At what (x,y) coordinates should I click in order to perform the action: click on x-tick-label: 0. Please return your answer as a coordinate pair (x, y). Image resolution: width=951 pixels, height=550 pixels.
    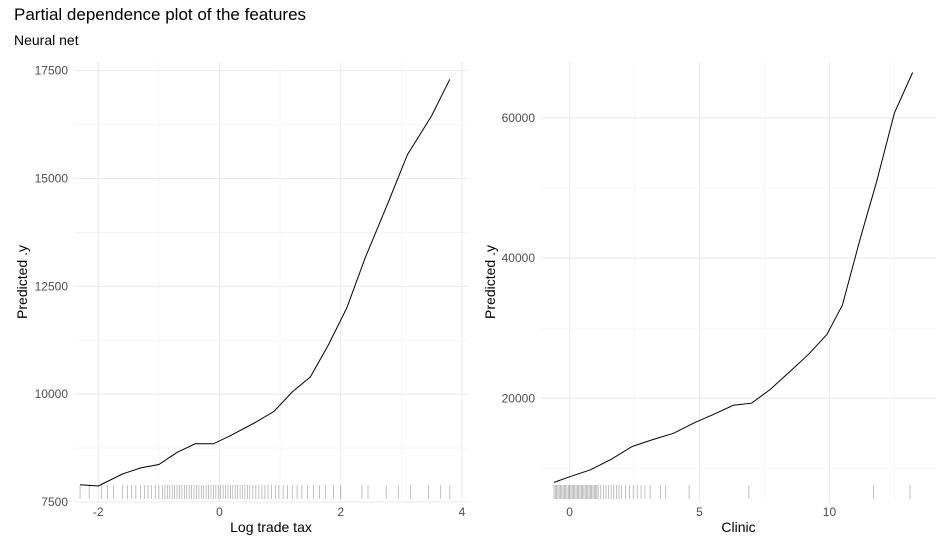
    Looking at the image, I should click on (219, 512).